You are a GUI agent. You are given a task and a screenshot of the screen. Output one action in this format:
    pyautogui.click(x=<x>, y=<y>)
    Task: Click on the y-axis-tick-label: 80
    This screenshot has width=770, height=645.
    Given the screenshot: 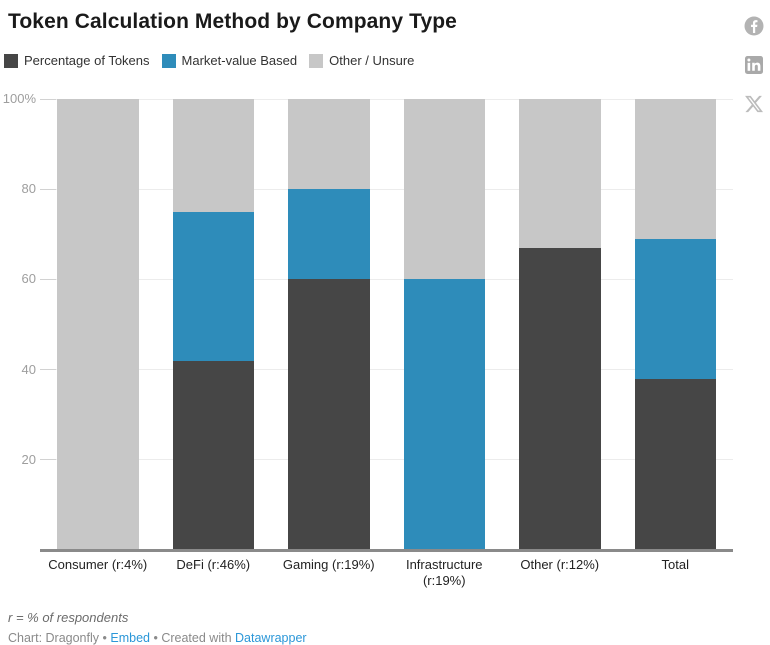 What is the action you would take?
    pyautogui.click(x=28, y=189)
    